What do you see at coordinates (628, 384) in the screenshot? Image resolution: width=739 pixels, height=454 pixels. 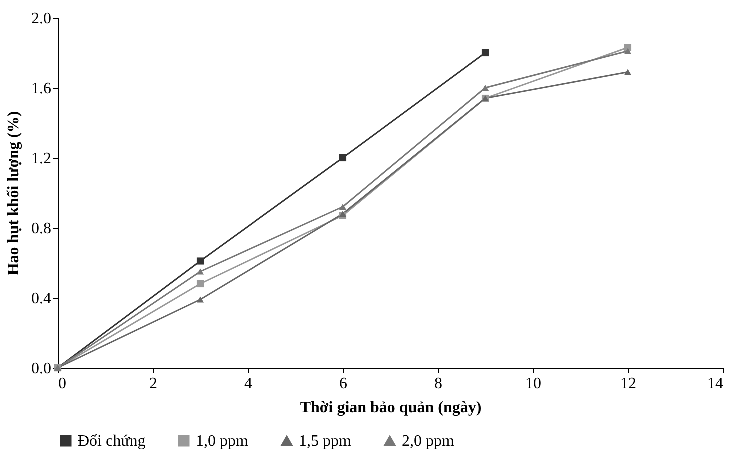 I see `x-tick-label: 12` at bounding box center [628, 384].